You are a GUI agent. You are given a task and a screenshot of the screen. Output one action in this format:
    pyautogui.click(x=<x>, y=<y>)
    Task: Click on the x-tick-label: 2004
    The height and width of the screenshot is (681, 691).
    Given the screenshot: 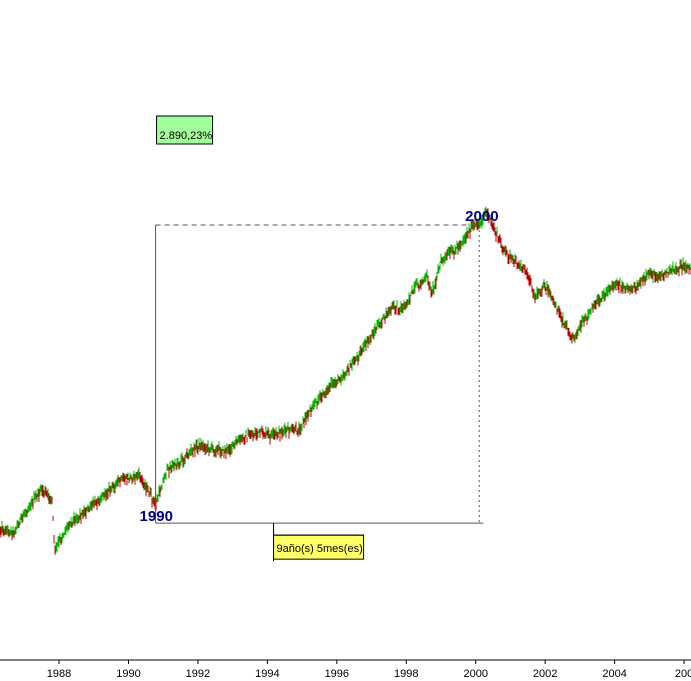 What is the action you would take?
    pyautogui.click(x=614, y=674)
    